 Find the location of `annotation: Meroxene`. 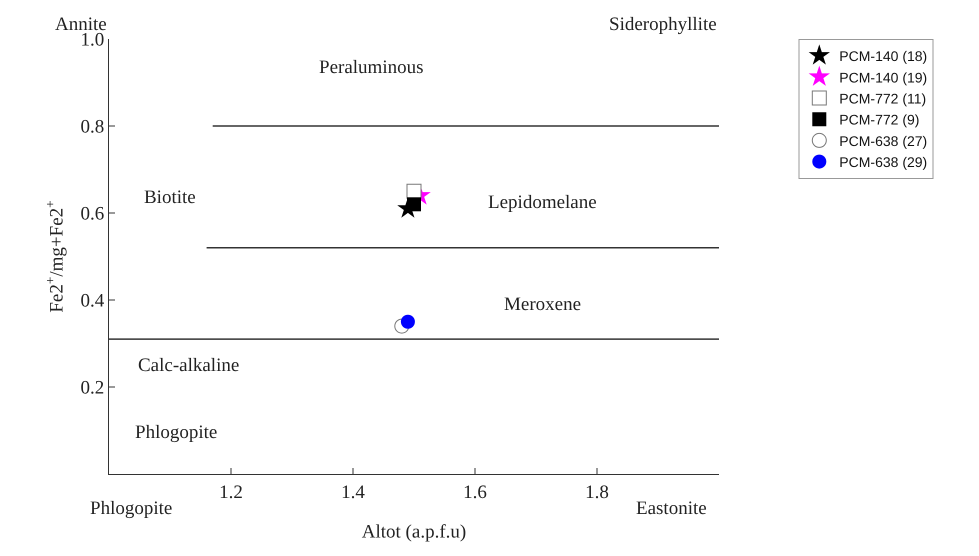

annotation: Meroxene is located at coordinates (543, 304).